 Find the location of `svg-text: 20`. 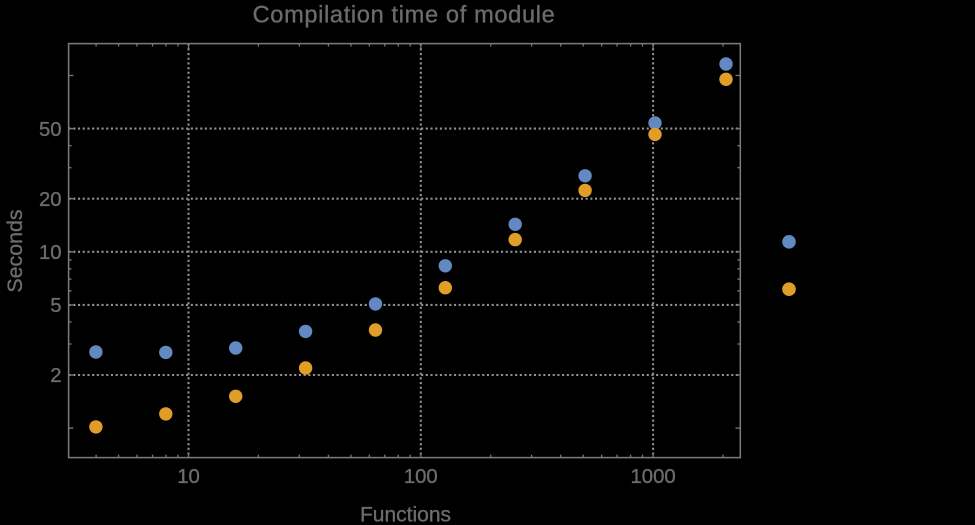

svg-text: 20 is located at coordinates (50, 200).